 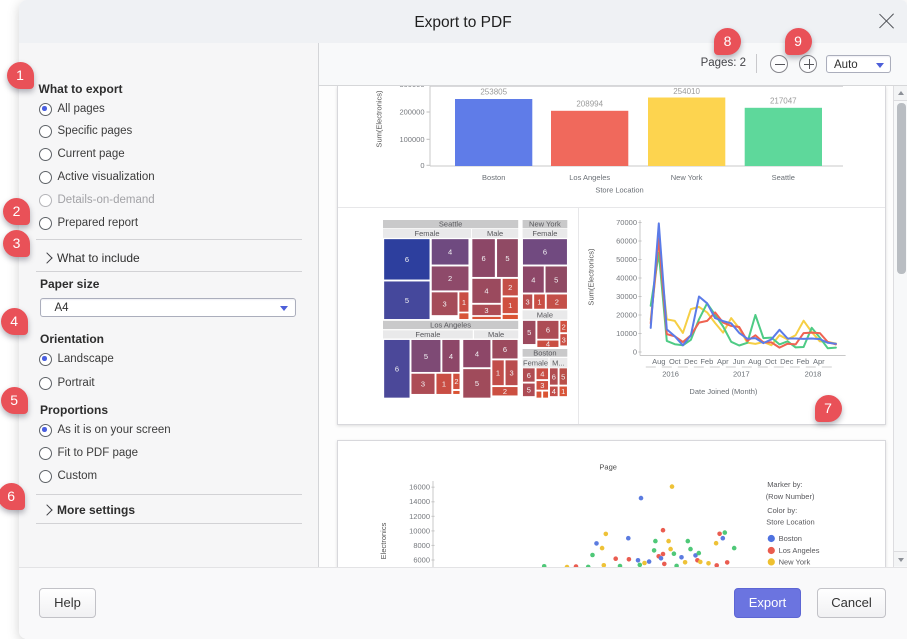 I want to click on svg-text: 40000, so click(x=626, y=278).